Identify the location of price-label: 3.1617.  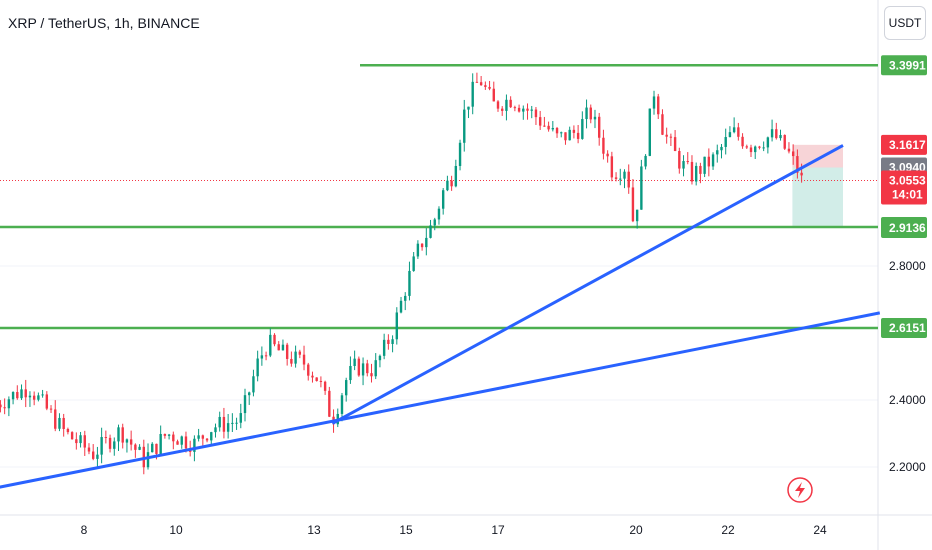
(907, 145).